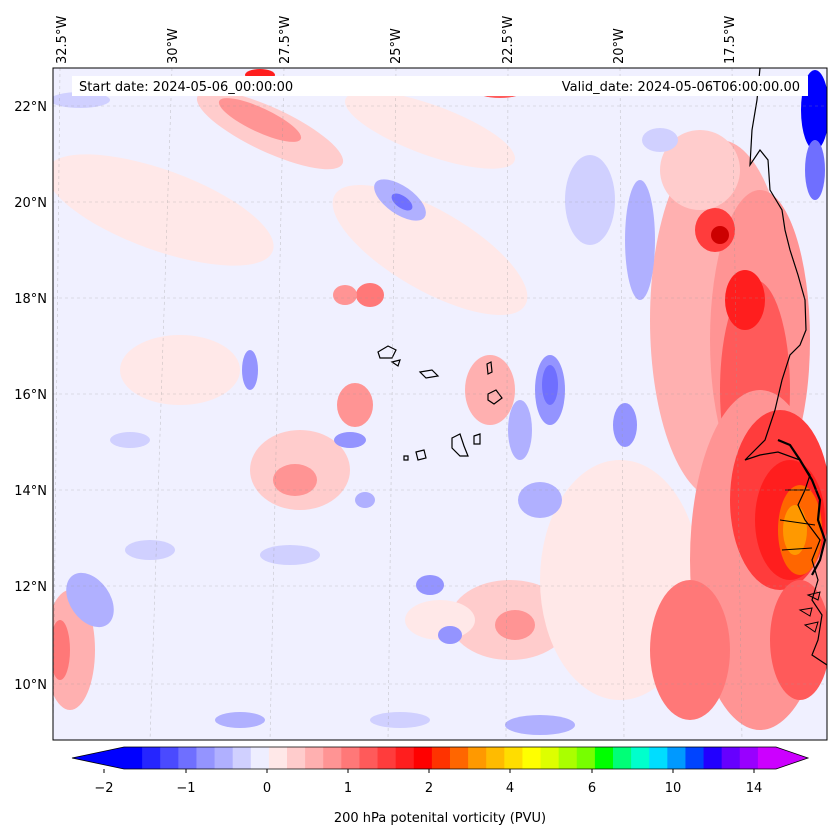 The image size is (837, 840). What do you see at coordinates (730, 40) in the screenshot?
I see `lon-label: 17.5°W` at bounding box center [730, 40].